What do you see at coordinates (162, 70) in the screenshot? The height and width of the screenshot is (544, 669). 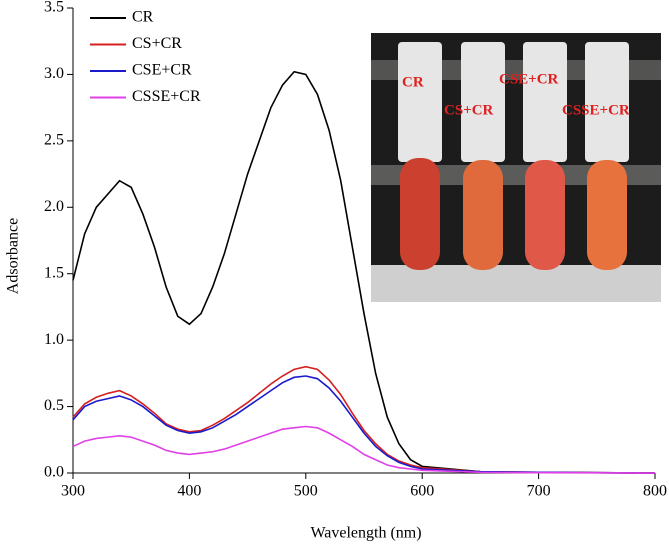 I see `legend-label: CSE+CR` at bounding box center [162, 70].